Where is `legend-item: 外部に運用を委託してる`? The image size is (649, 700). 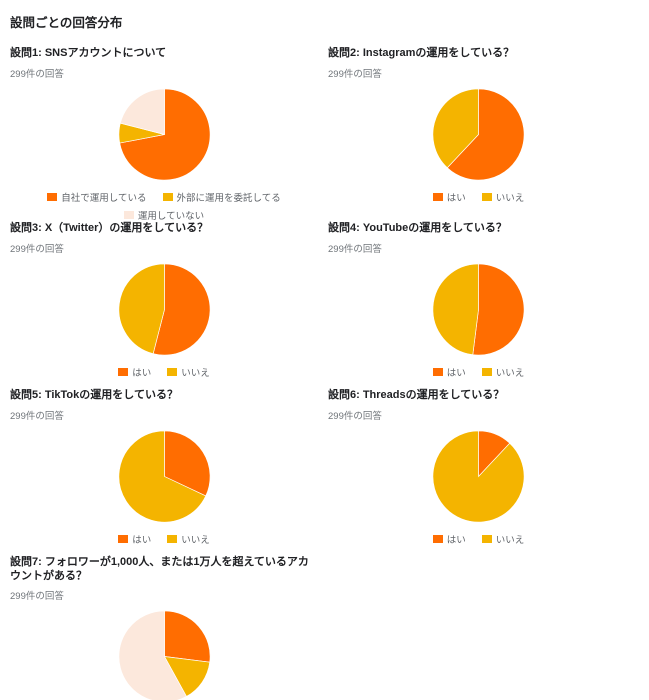
legend-item: 外部に運用を委託してる is located at coordinates (221, 197).